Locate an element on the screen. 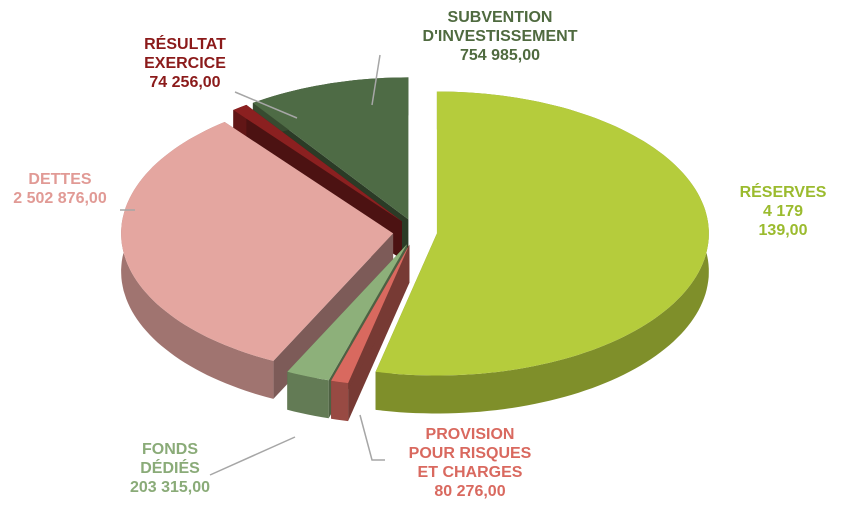  slice-label: DETTES 2 502 876,00 is located at coordinates (59, 189).